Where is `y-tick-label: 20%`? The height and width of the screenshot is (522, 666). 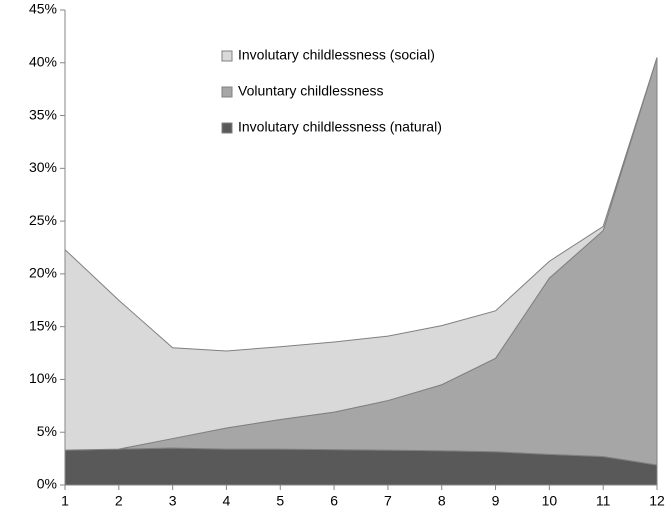
y-tick-label: 20% is located at coordinates (43, 273).